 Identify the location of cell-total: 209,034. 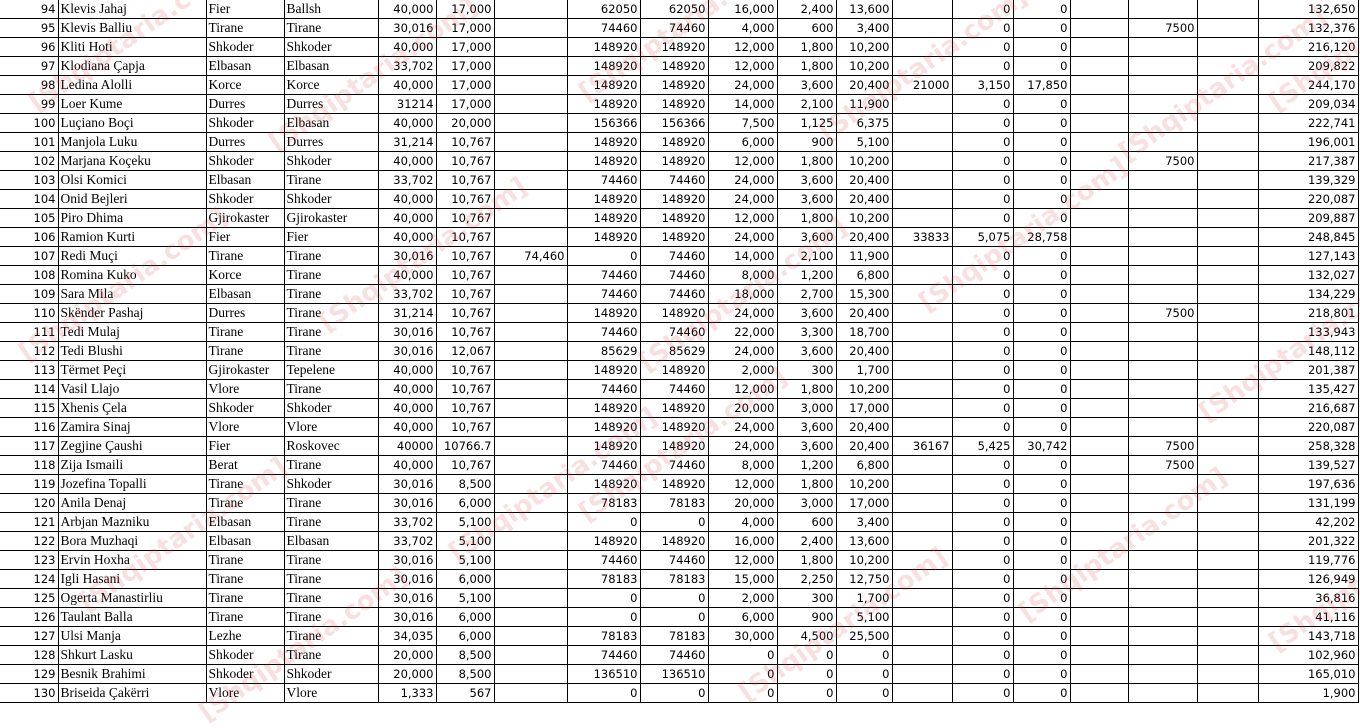
(1308, 104).